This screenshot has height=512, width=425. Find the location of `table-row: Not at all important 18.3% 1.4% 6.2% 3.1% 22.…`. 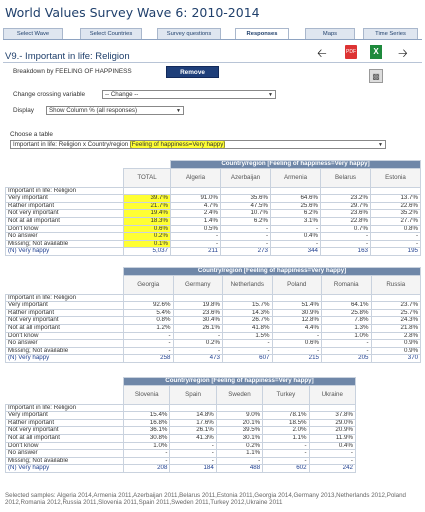

table-row: Not at all important 18.3% 1.4% 6.2% 3.1% 22.… is located at coordinates (213, 221).